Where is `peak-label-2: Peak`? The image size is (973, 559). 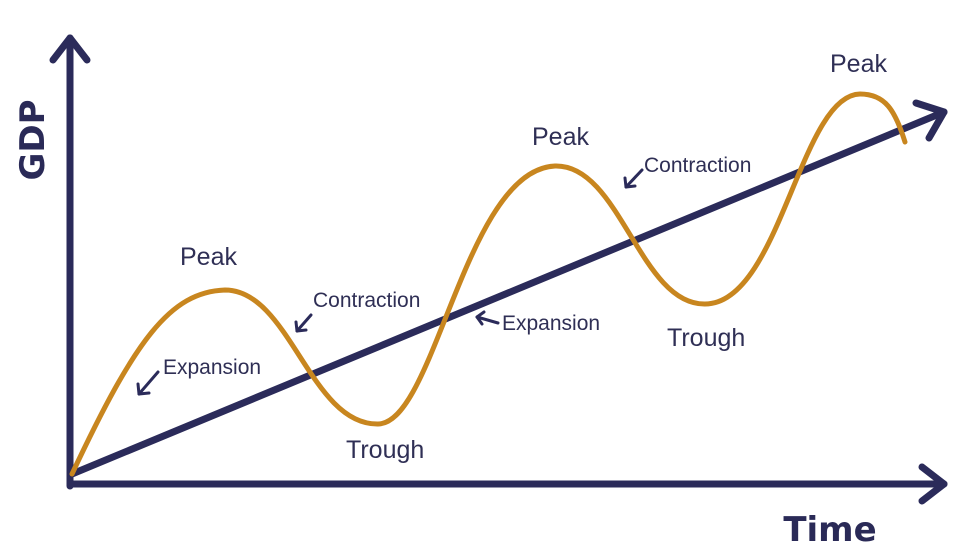 peak-label-2: Peak is located at coordinates (560, 137).